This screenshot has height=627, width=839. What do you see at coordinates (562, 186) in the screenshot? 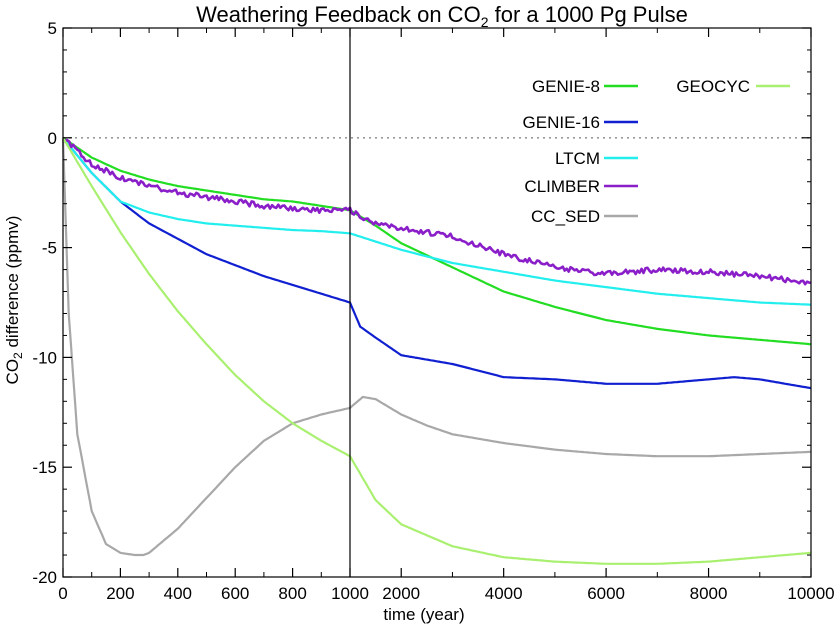
I see `legend-label-climber: CLIMBER` at bounding box center [562, 186].